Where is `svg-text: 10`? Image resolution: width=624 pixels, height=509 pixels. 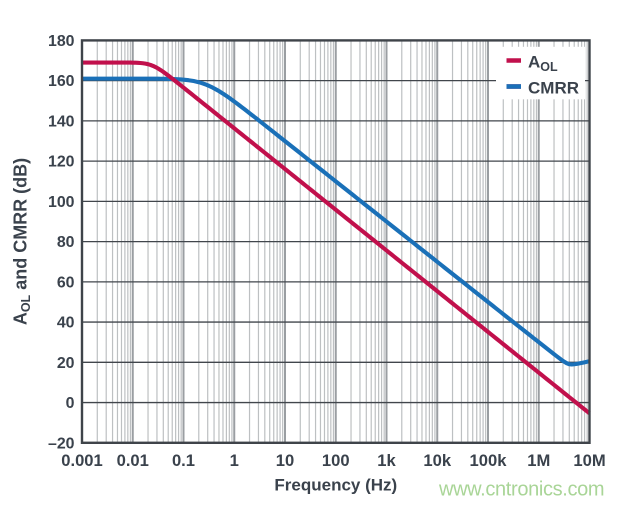 svg-text: 10 is located at coordinates (285, 460).